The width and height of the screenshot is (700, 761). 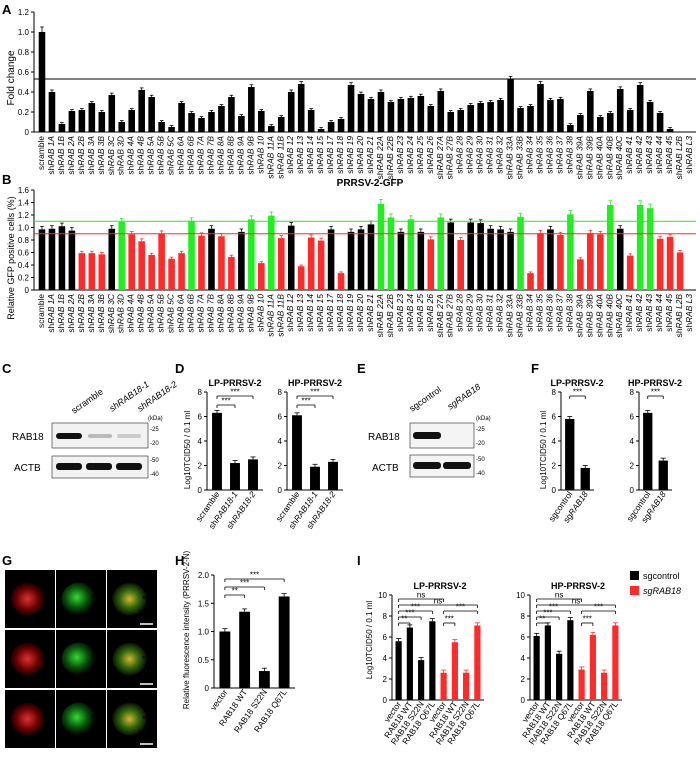 What do you see at coordinates (579, 316) in the screenshot?
I see `panel-b-xlabel-shrab-39a: shRAB 39A` at bounding box center [579, 316].